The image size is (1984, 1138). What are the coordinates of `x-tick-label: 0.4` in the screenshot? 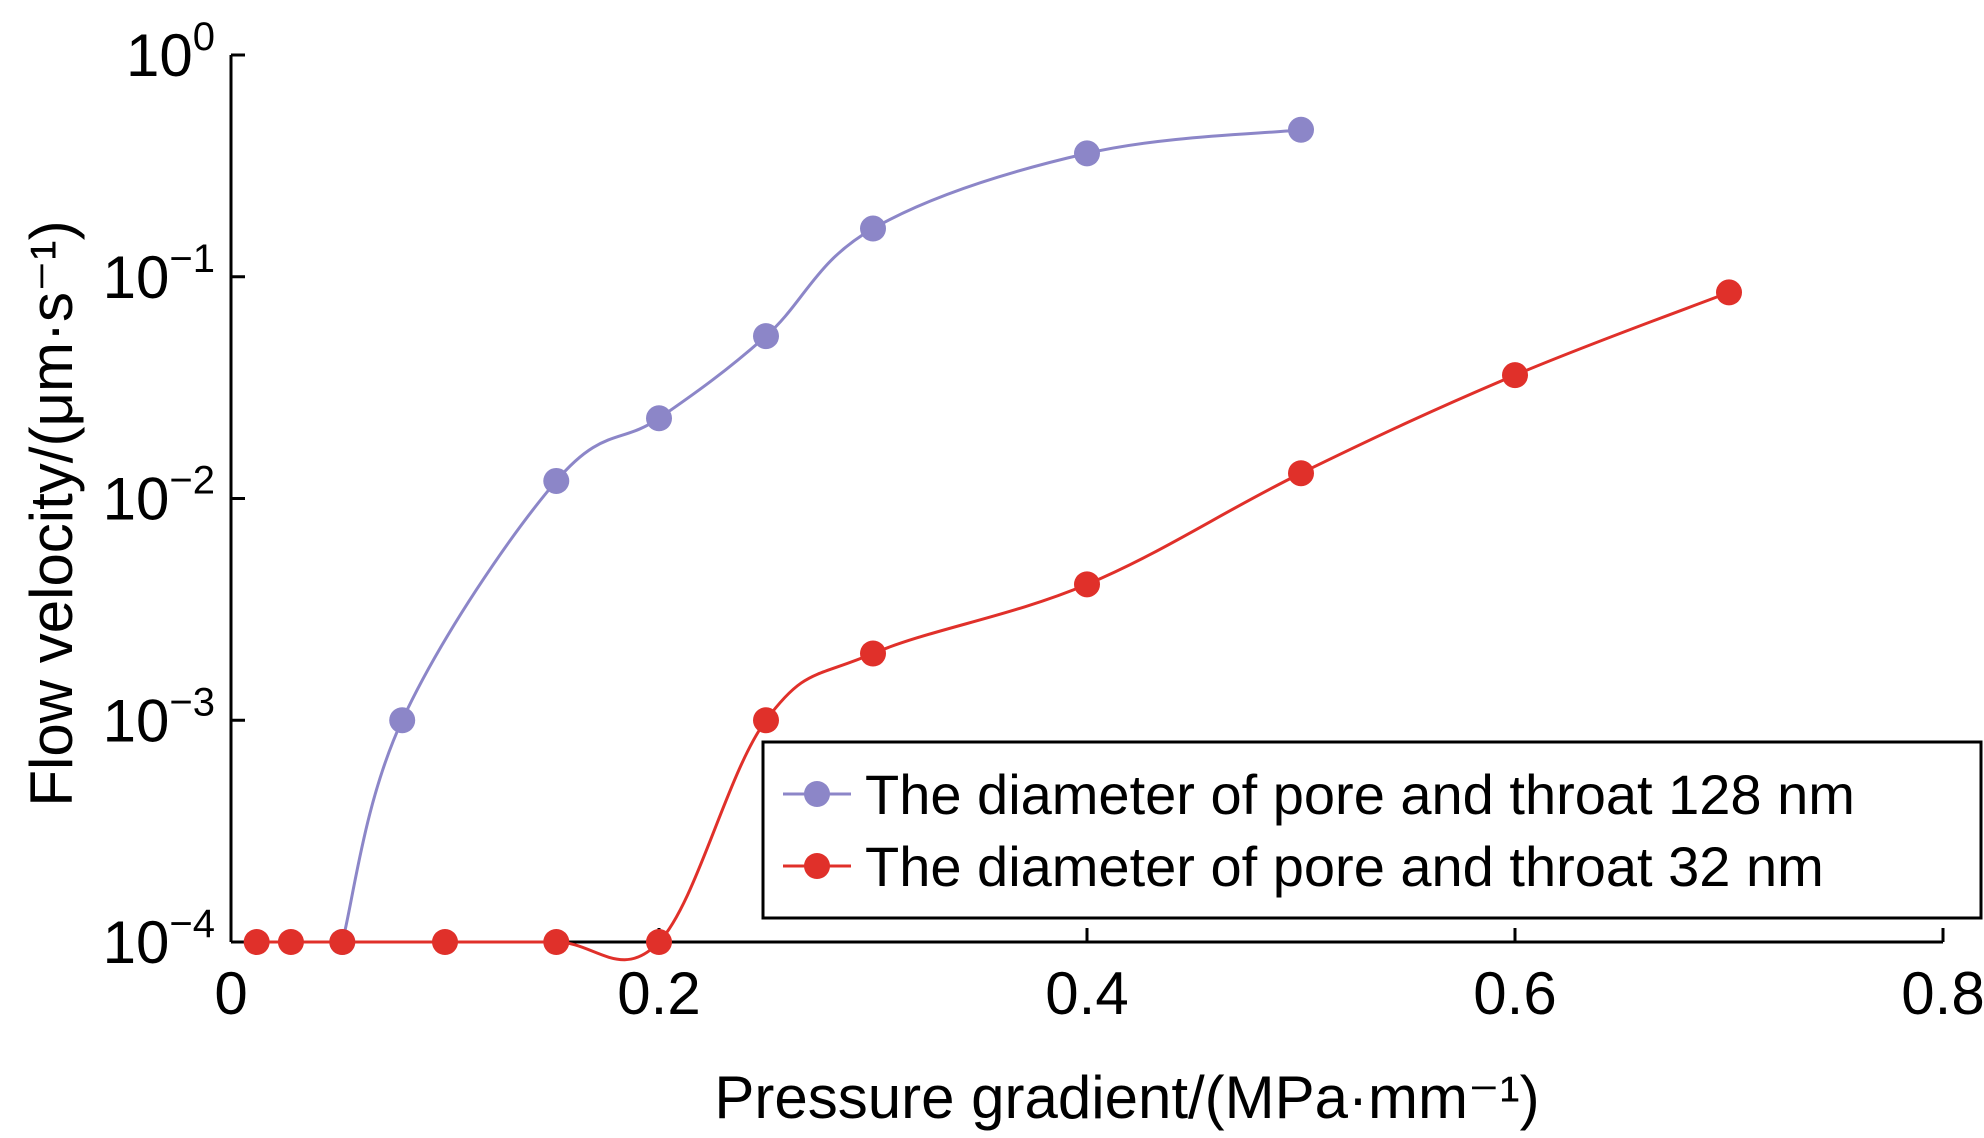 It's located at (1086, 993).